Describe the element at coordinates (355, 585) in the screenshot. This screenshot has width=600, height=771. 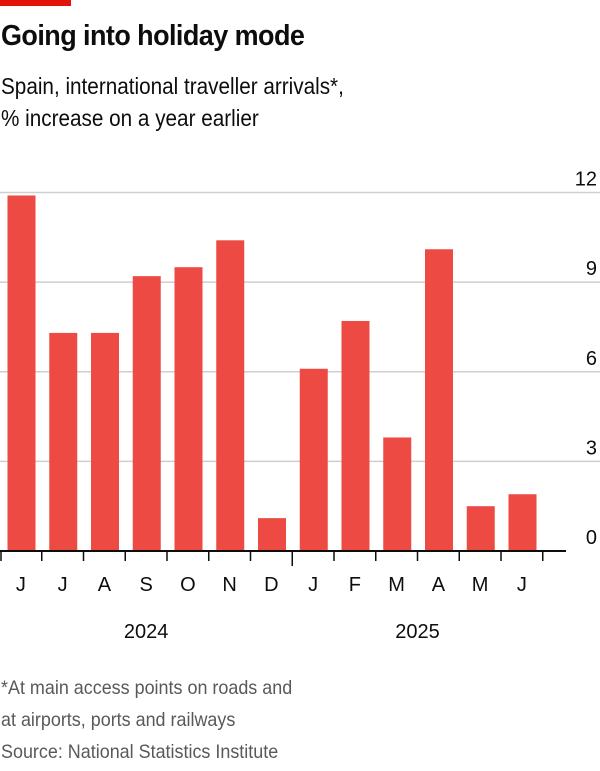
I see `x-tick-label: F` at that location.